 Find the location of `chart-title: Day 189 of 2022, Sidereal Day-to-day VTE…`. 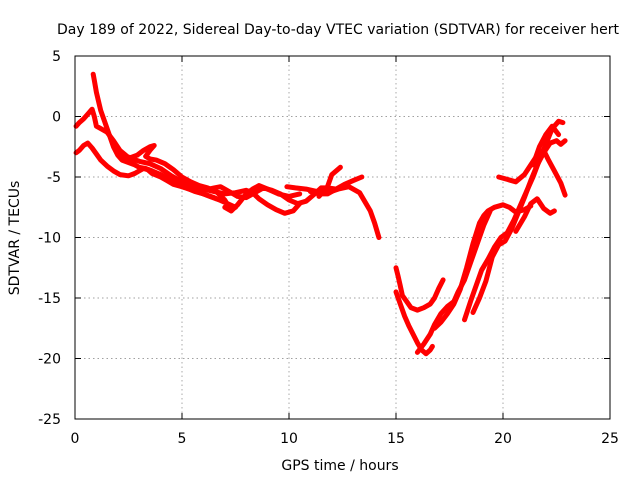

chart-title: Day 189 of 2022, Sidereal Day-to-day VTE… is located at coordinates (338, 30).